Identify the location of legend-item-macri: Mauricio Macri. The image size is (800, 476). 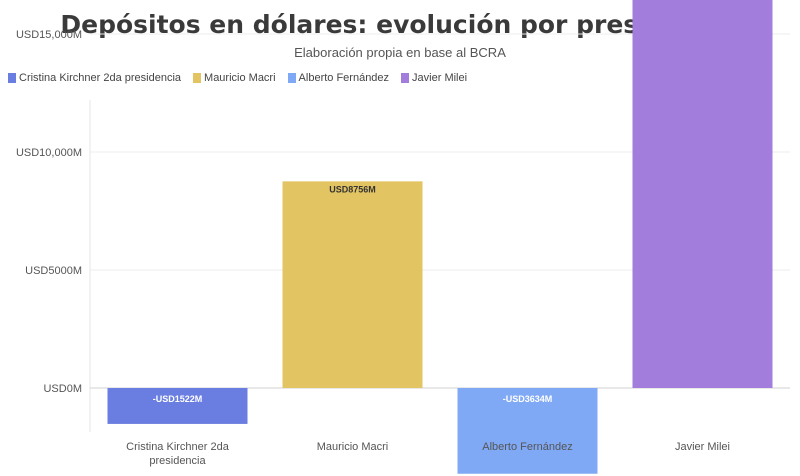
(234, 78).